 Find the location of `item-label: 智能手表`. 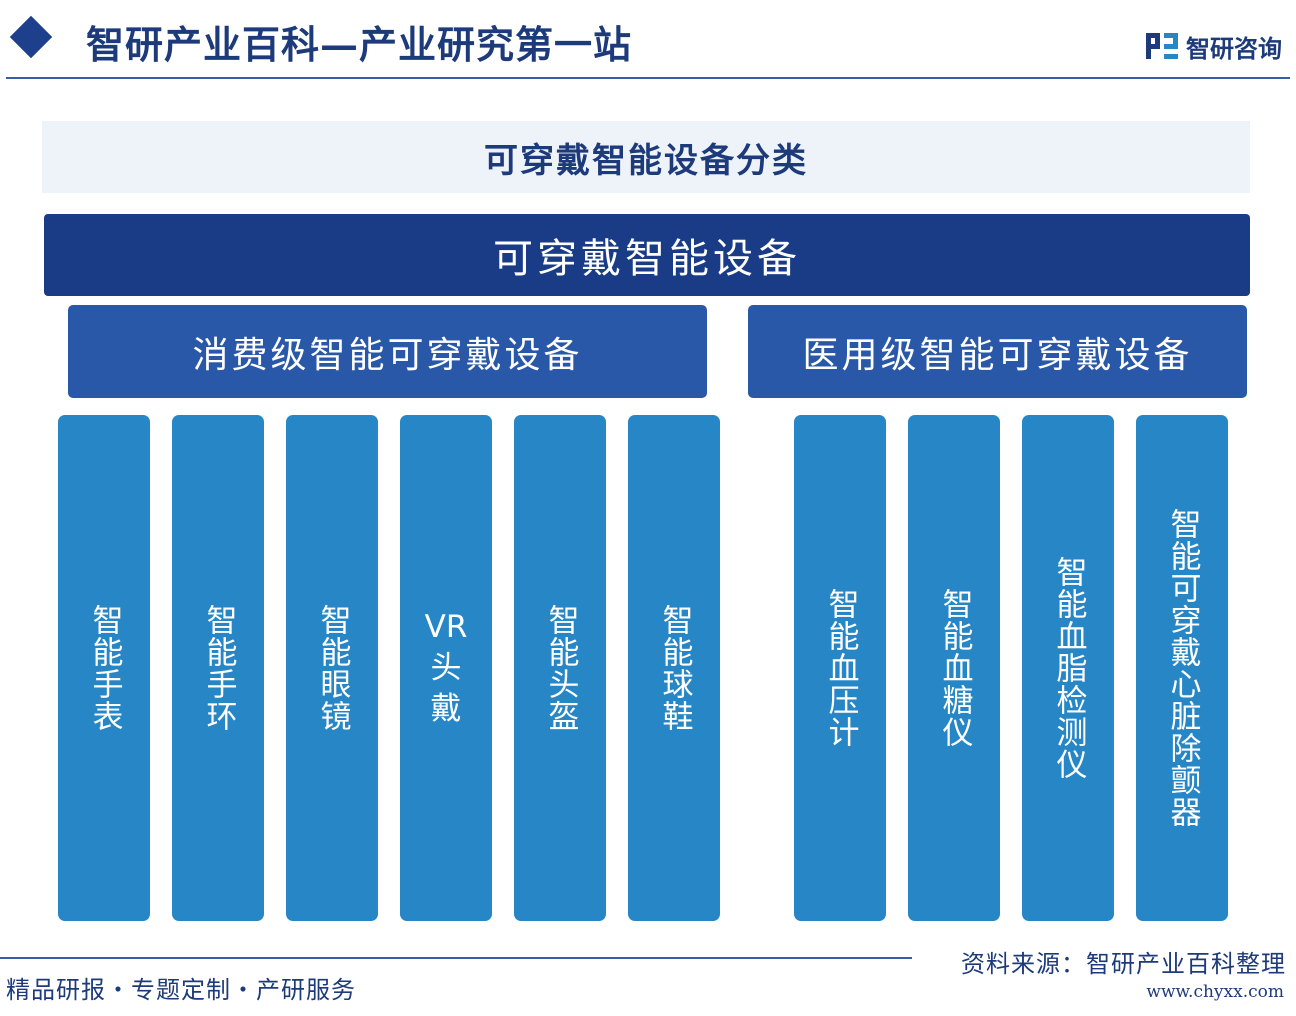

item-label: 智能手表 is located at coordinates (104, 668).